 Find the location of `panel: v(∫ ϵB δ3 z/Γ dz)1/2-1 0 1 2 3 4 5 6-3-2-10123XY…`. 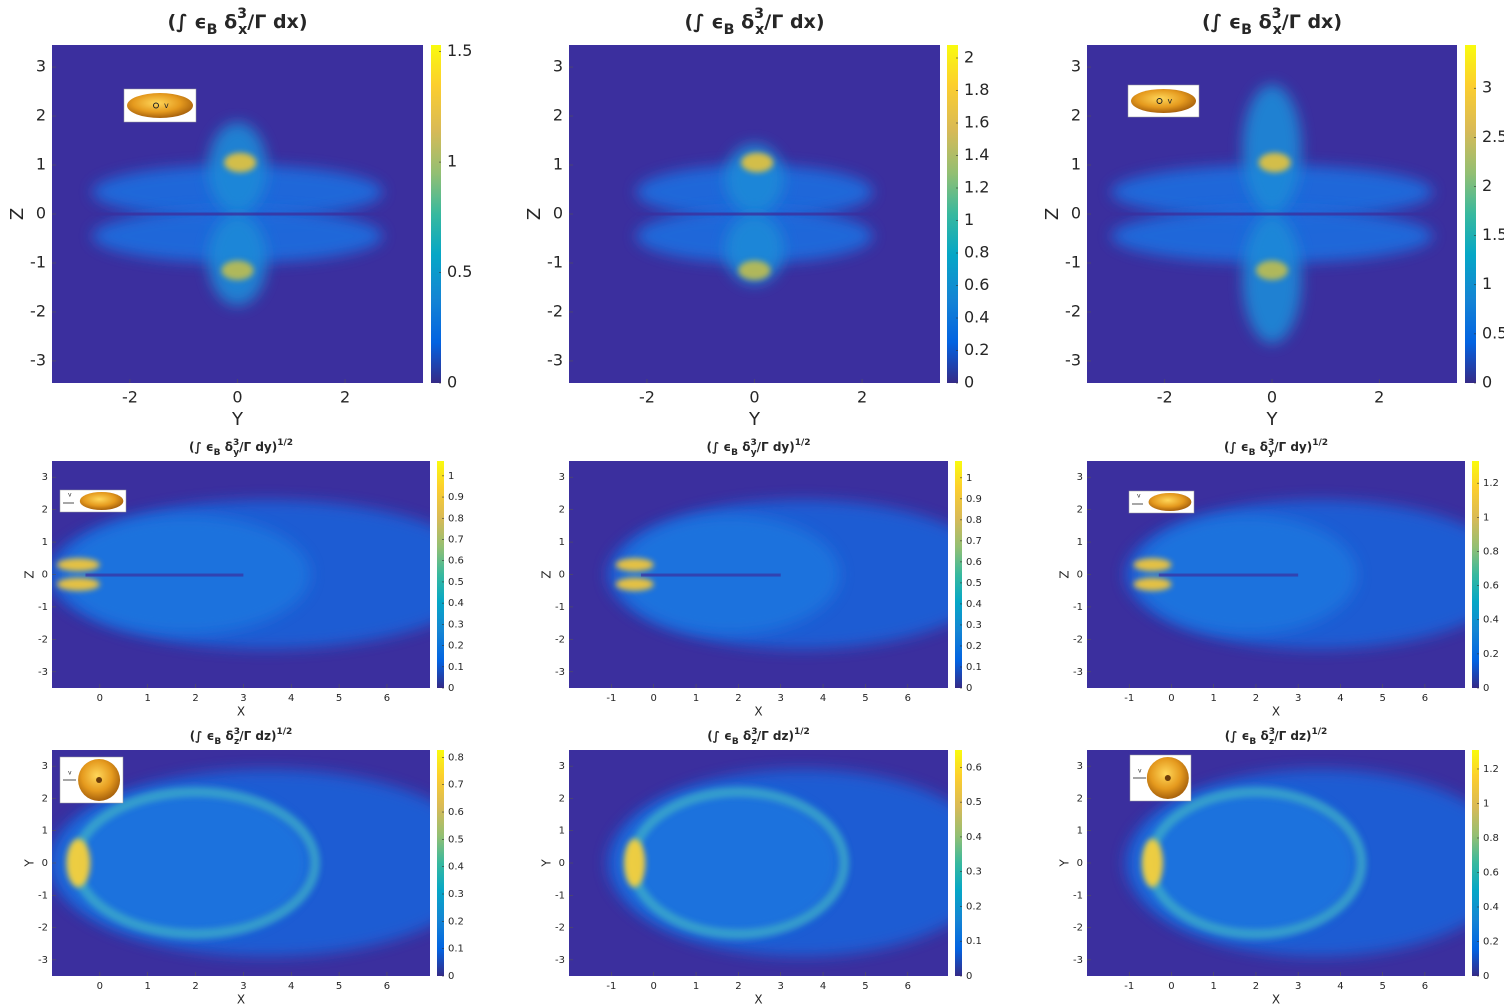

panel: v(∫ ϵB δ3 z/Γ dz)1/2-1 0 1 2 3 4 5 6-3-2-10123XY… is located at coordinates (1278, 867).